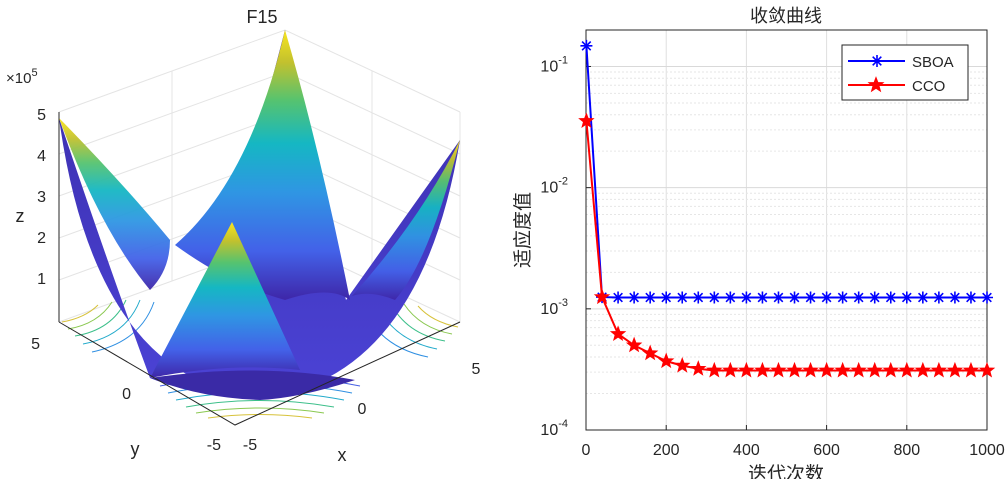  What do you see at coordinates (214, 445) in the screenshot?
I see `y-tick-label: -5` at bounding box center [214, 445].